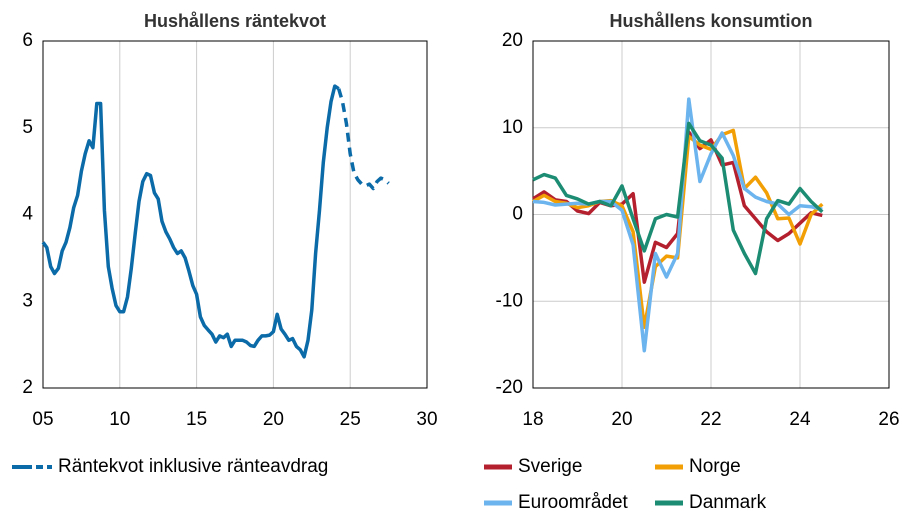 The width and height of the screenshot is (909, 512). What do you see at coordinates (715, 466) in the screenshot?
I see `legend-label: Norge` at bounding box center [715, 466].